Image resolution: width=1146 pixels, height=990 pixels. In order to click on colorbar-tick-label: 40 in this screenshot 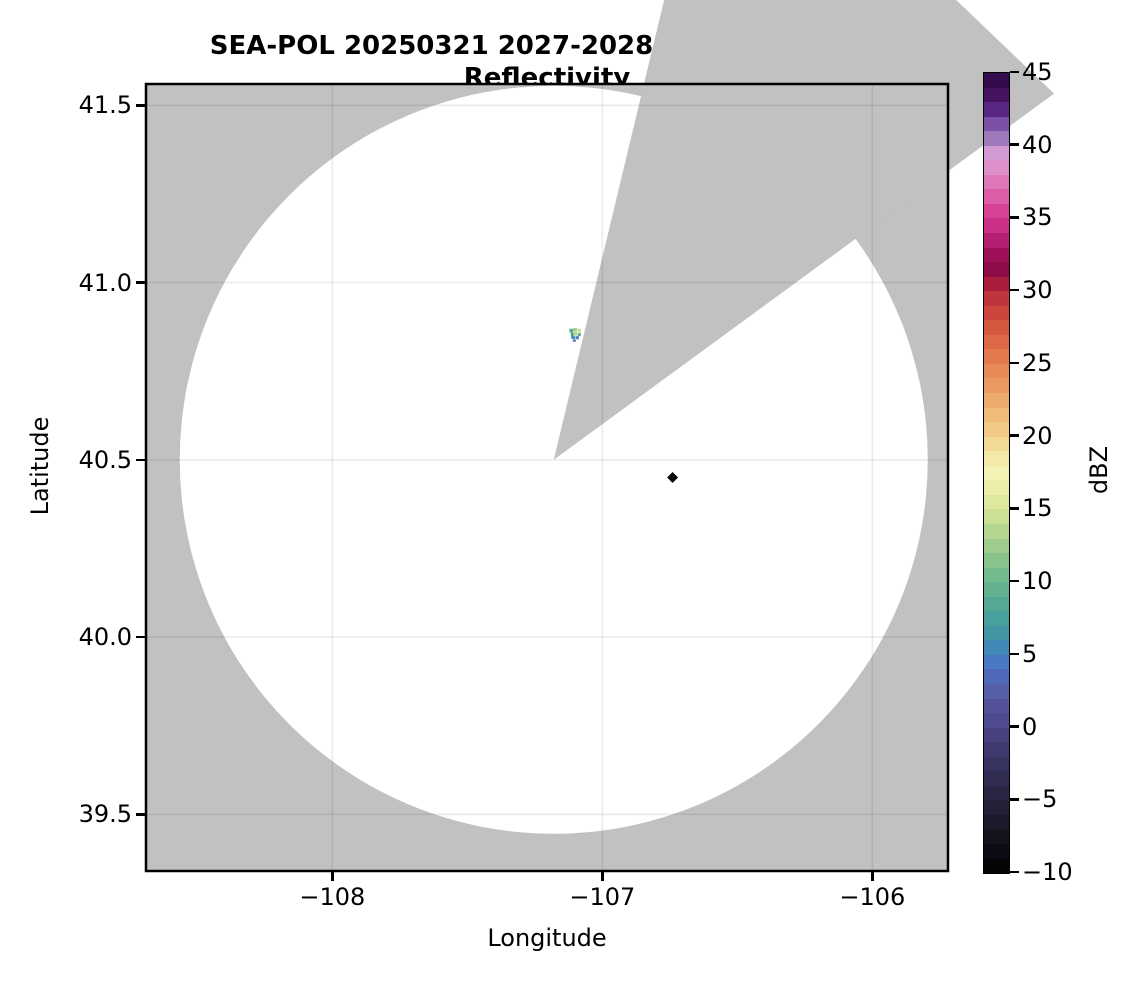, I will do `click(1037, 144)`.